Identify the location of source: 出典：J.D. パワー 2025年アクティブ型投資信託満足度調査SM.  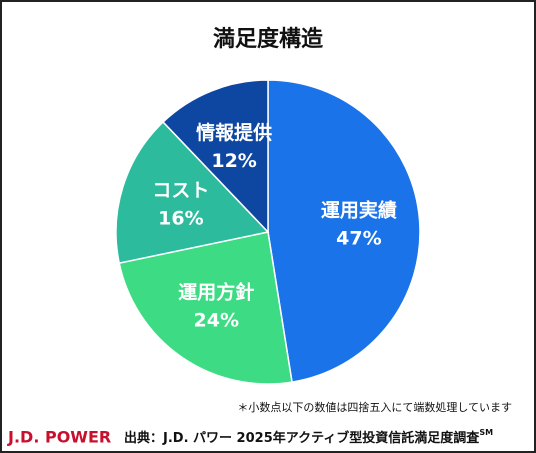
(308, 437).